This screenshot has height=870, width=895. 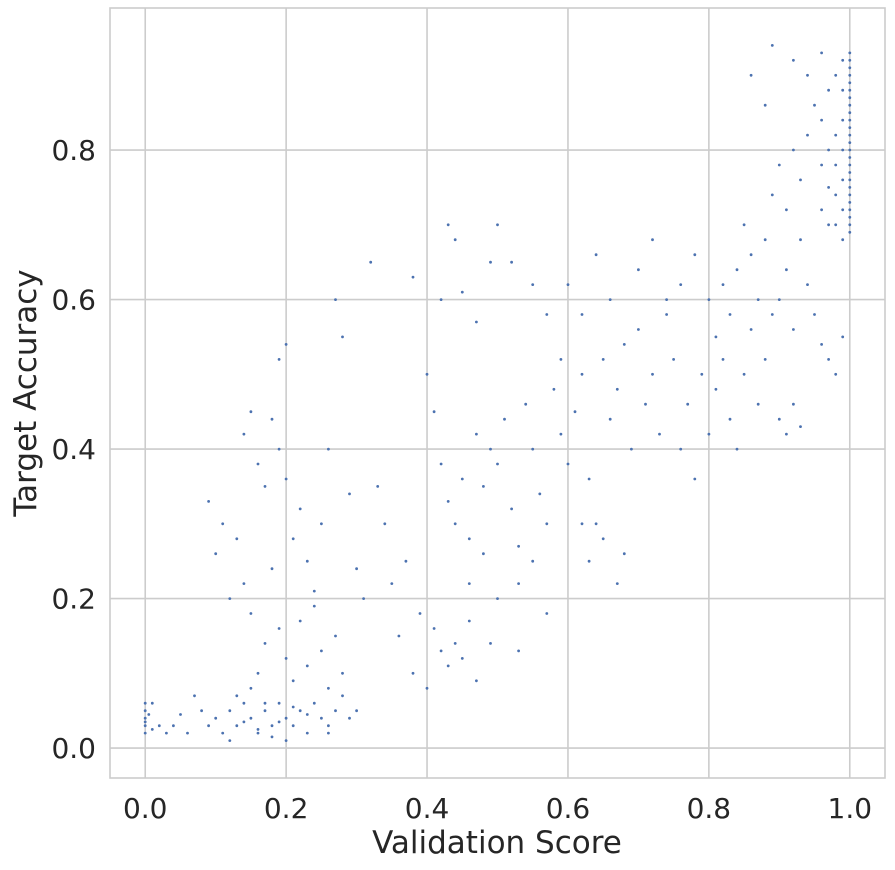 What do you see at coordinates (709, 808) in the screenshot?
I see `x-tick-label: 0.8` at bounding box center [709, 808].